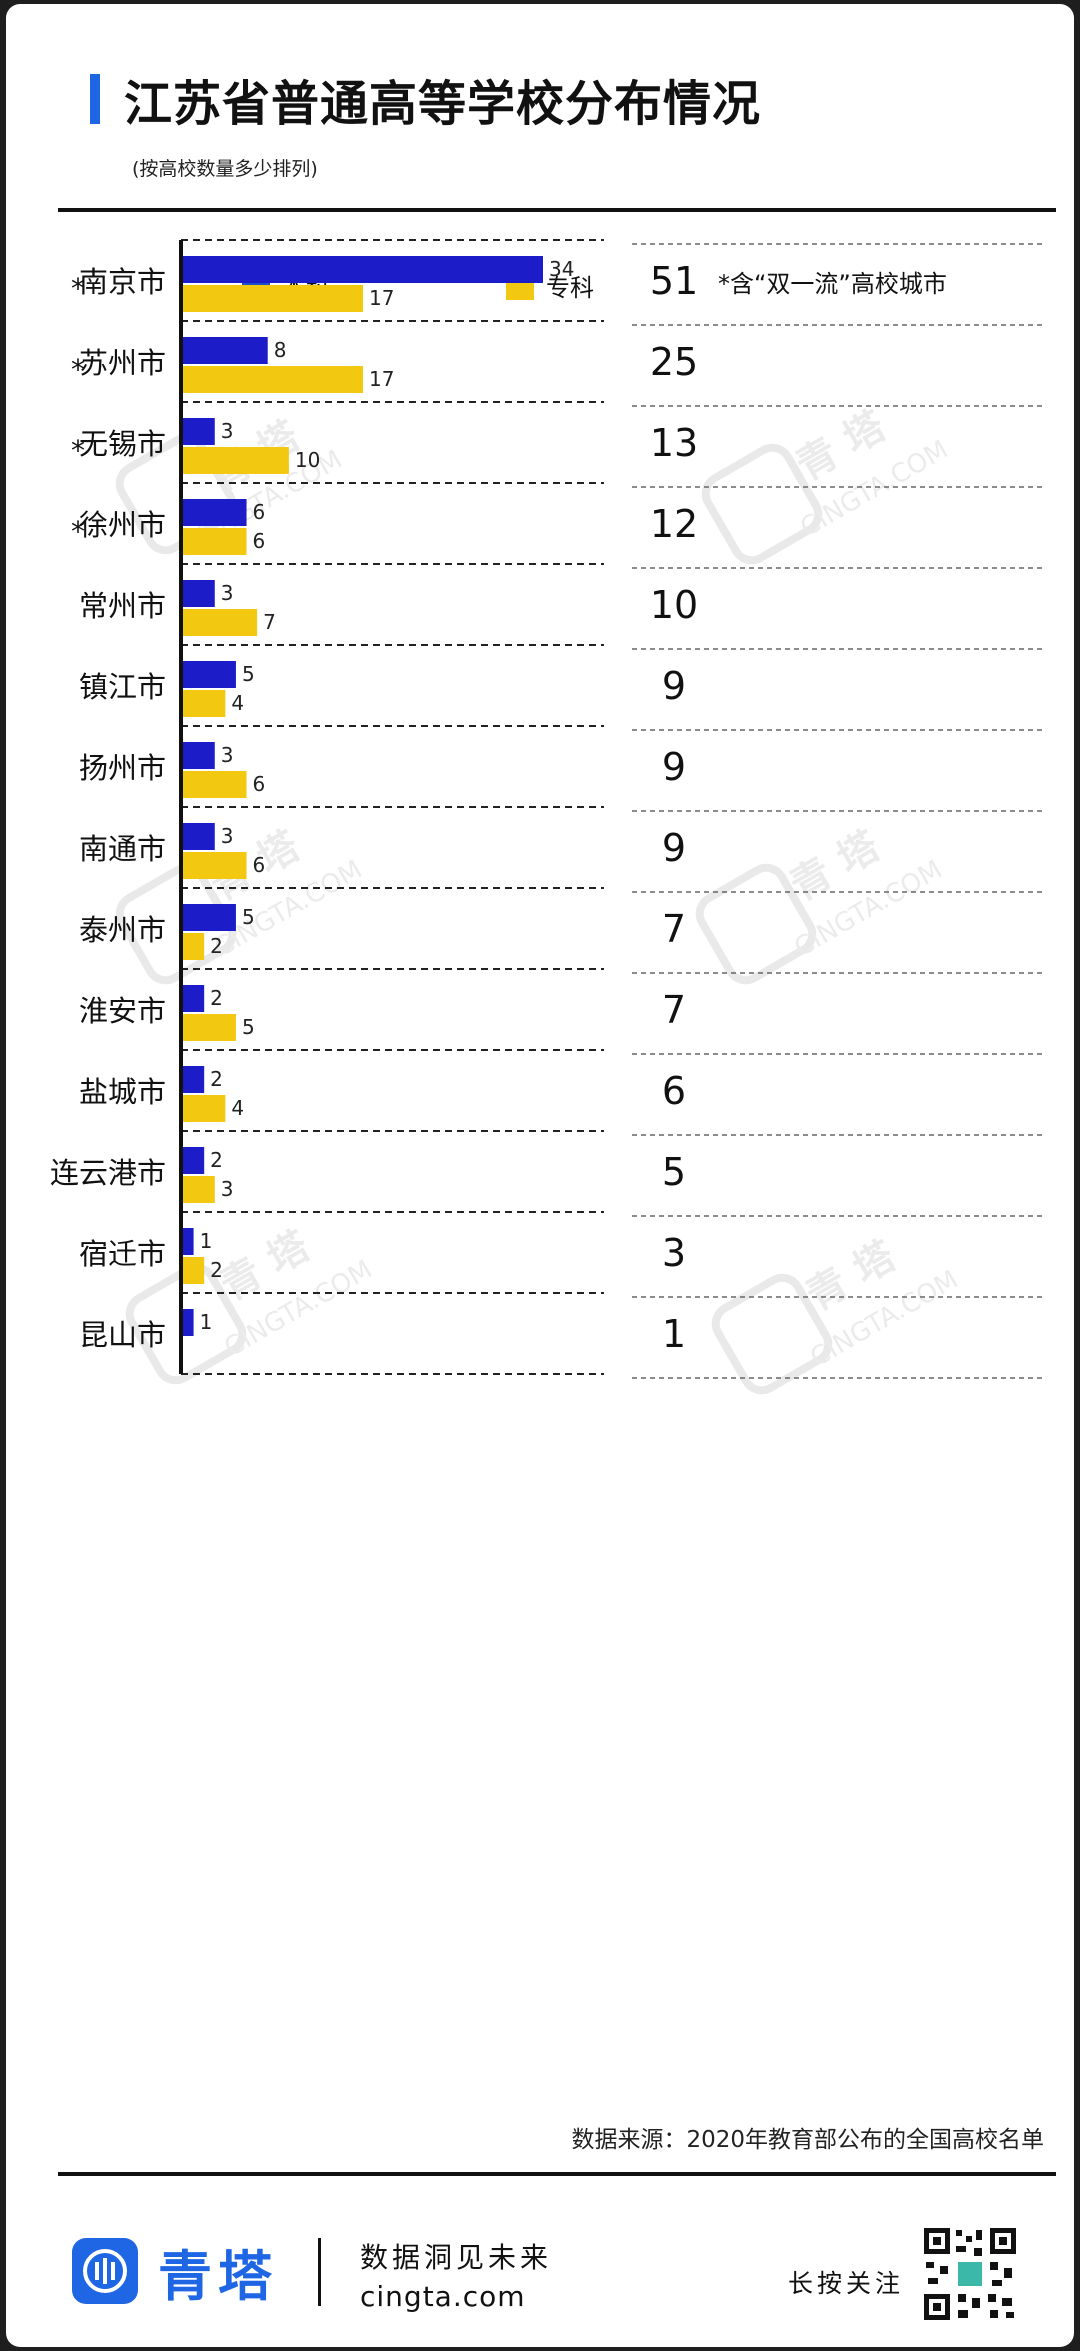 The height and width of the screenshot is (2351, 1080). Describe the element at coordinates (122, 687) in the screenshot. I see `city-label: 镇江市` at that location.